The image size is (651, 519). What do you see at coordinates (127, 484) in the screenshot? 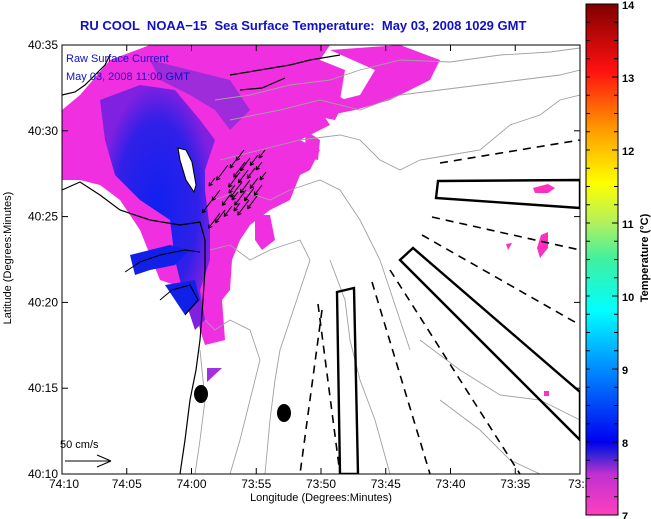
I see `x-tick-label: 74:05` at bounding box center [127, 484].